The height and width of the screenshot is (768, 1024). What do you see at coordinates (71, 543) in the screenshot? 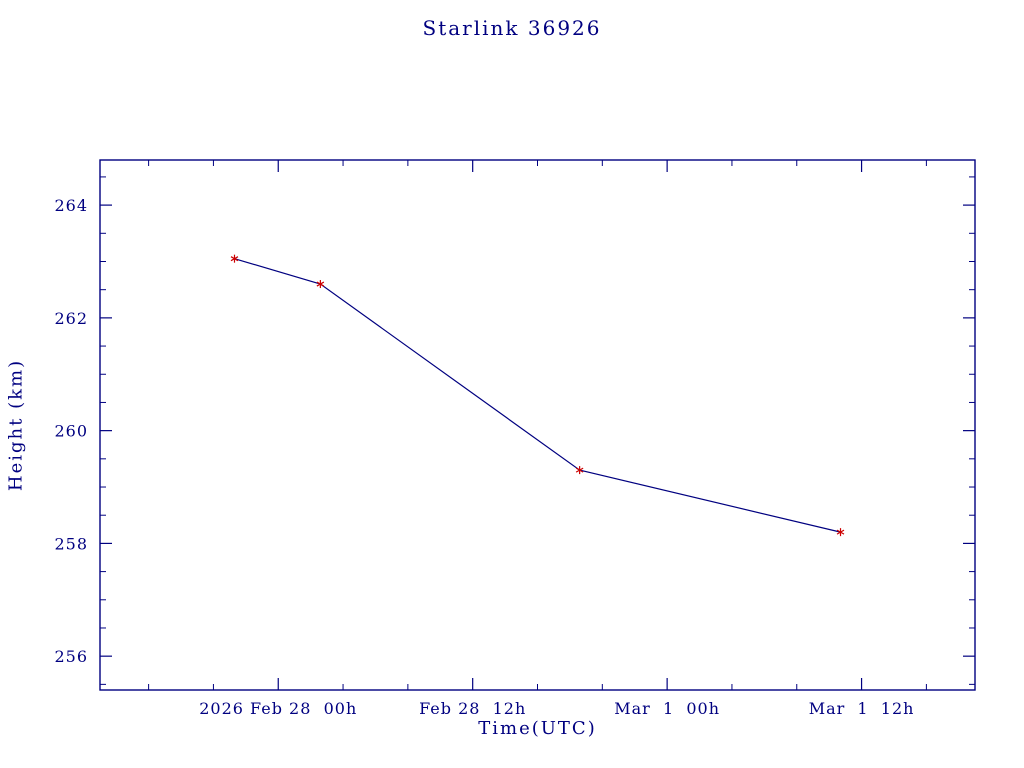
I see `svg-text: 258` at bounding box center [71, 543].